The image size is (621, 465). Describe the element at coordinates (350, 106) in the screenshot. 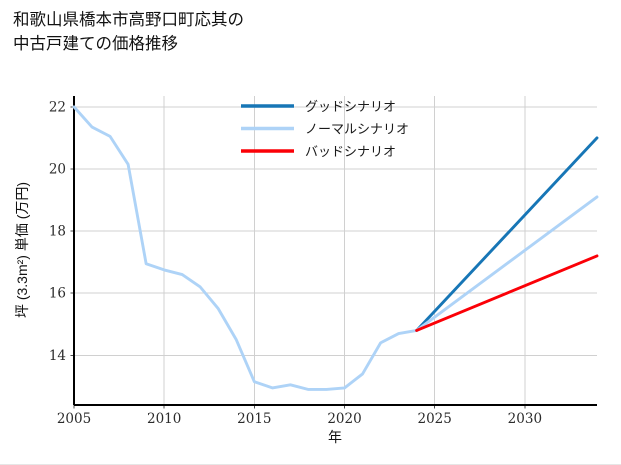

I see `legend-label: グッドシナリオ` at that location.